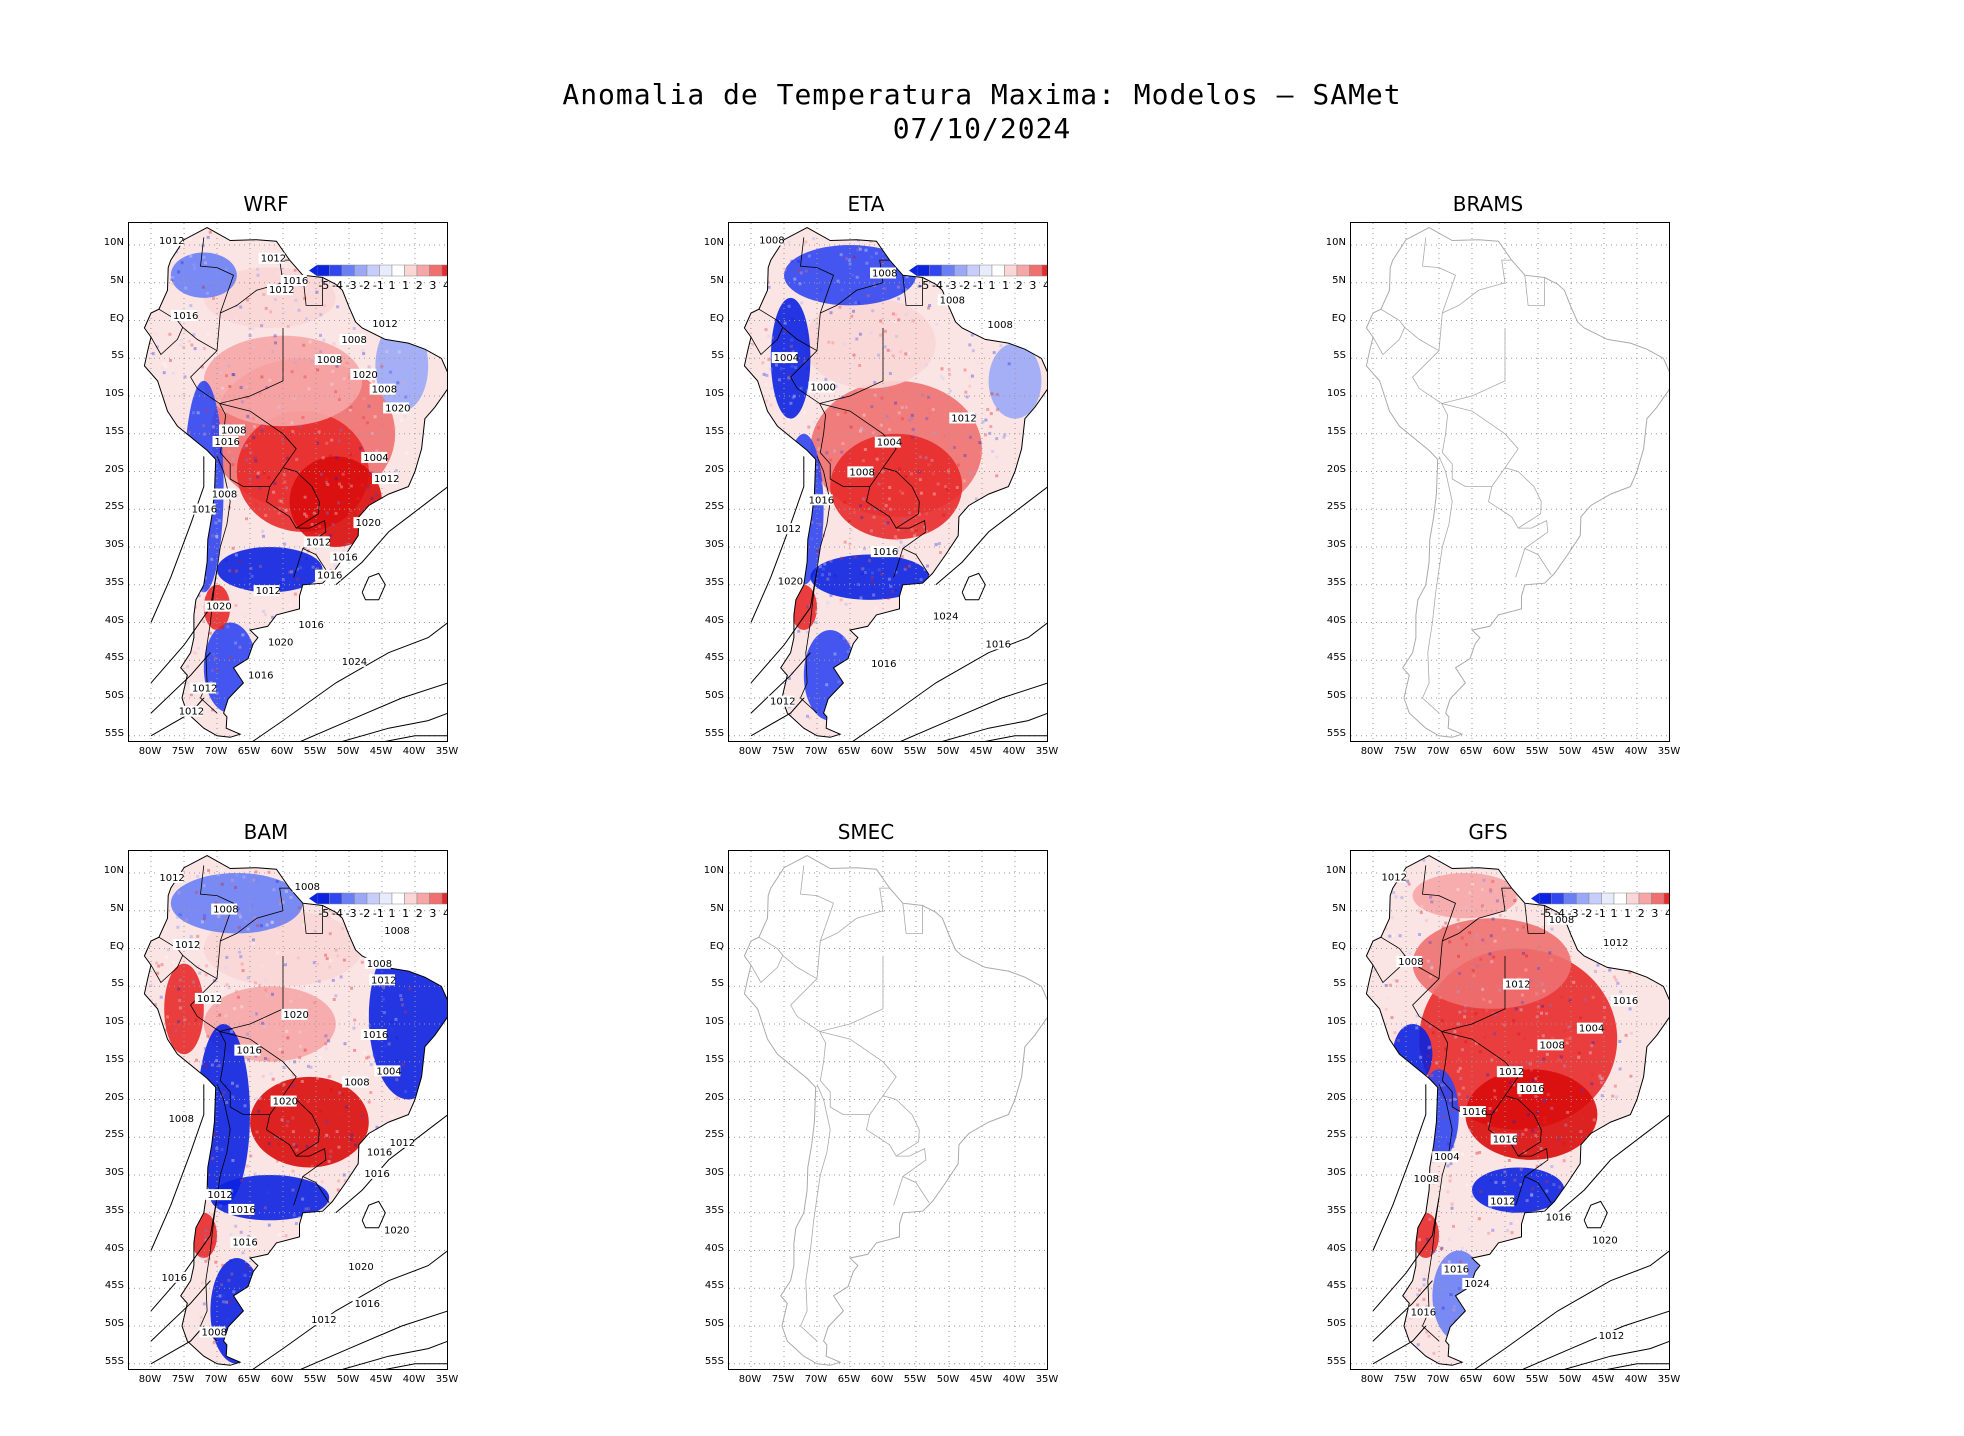  I want to click on isobar-label: 1016, so click(310, 625).